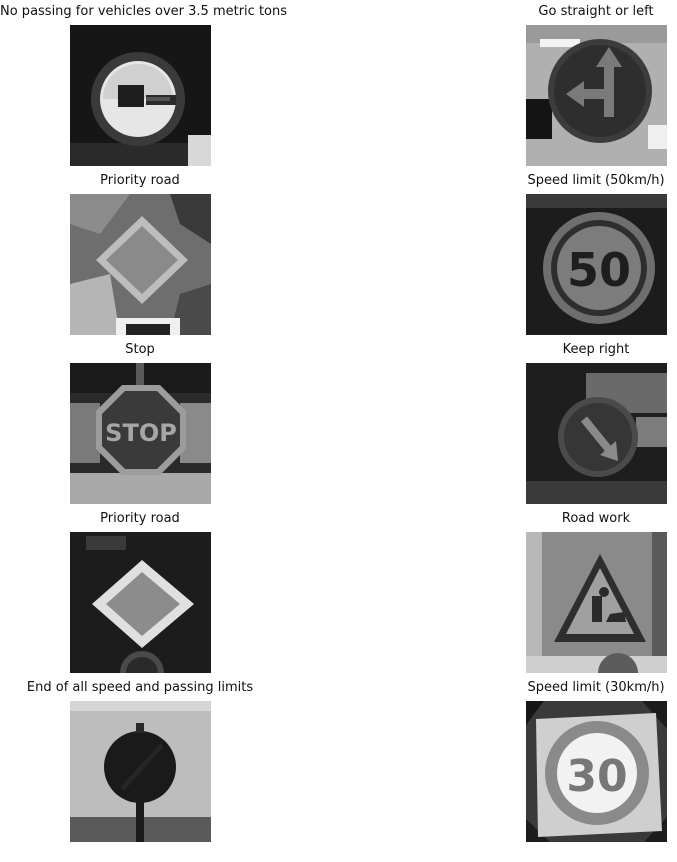  I want to click on panel-title: Keep right, so click(596, 349).